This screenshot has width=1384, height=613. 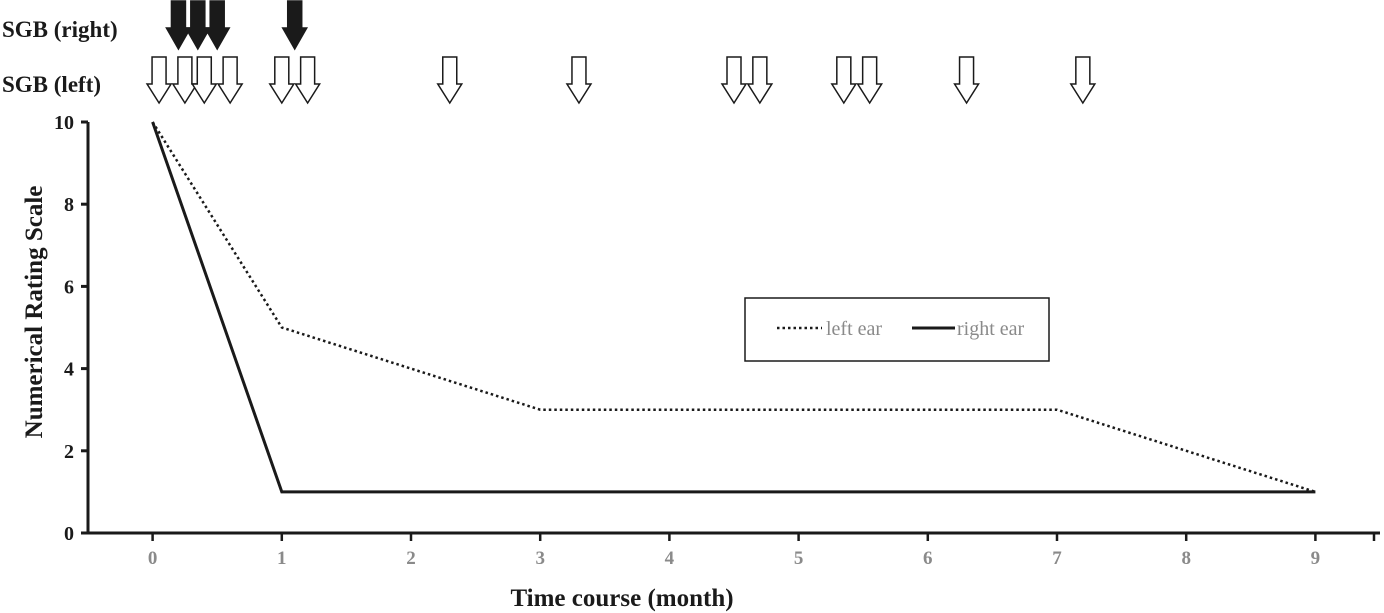 I want to click on y-tick-label: 2, so click(x=69, y=452).